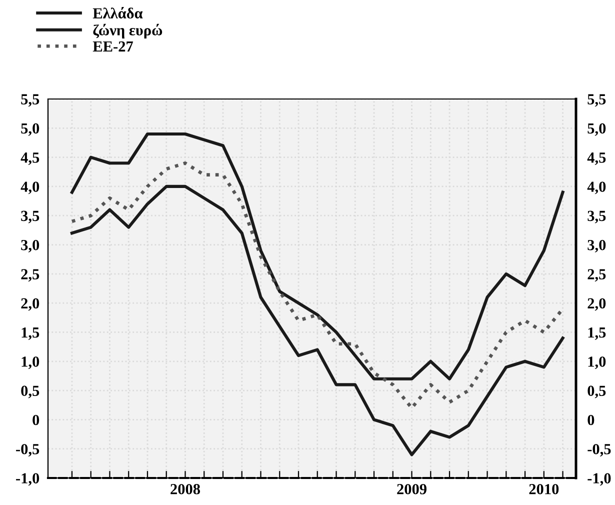 This screenshot has height=505, width=615. I want to click on y-tick-label: 4,5, so click(30, 158).